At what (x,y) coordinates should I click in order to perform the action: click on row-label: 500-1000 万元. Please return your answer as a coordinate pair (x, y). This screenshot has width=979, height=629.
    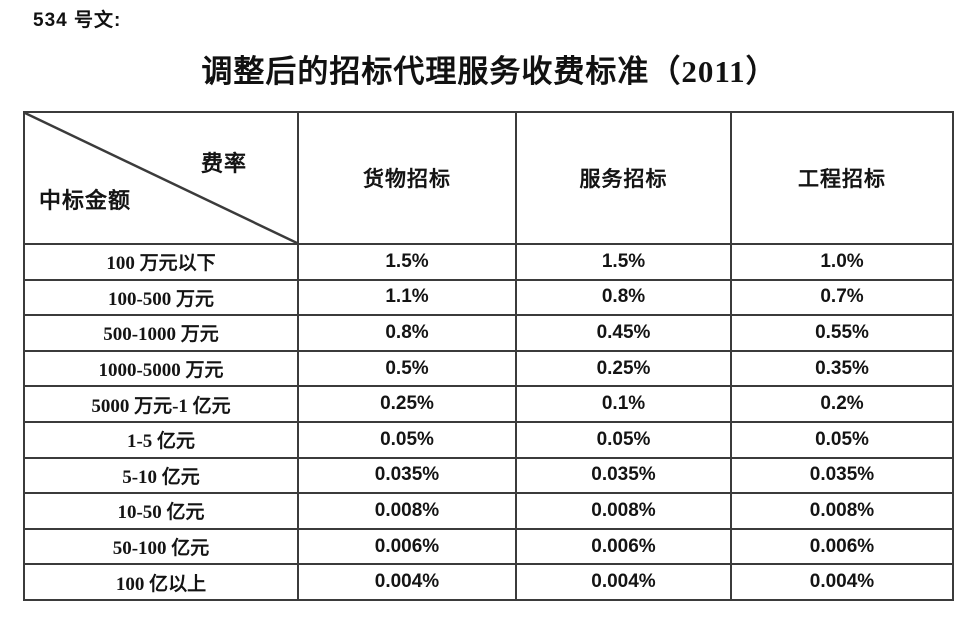
    Looking at the image, I should click on (161, 333).